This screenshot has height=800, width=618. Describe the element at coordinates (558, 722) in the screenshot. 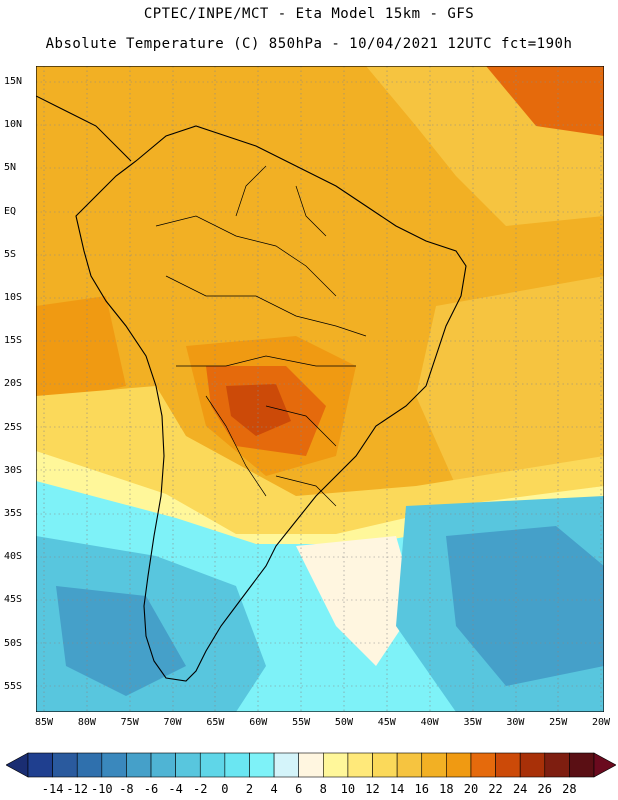

I see `longitude-label: 25W` at that location.